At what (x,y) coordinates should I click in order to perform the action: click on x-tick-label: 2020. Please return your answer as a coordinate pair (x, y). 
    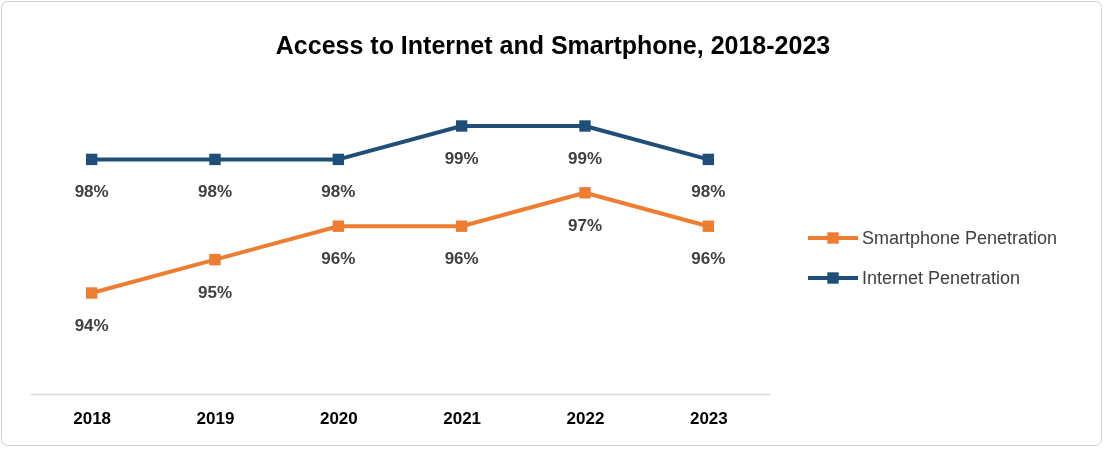
    Looking at the image, I should click on (338, 419).